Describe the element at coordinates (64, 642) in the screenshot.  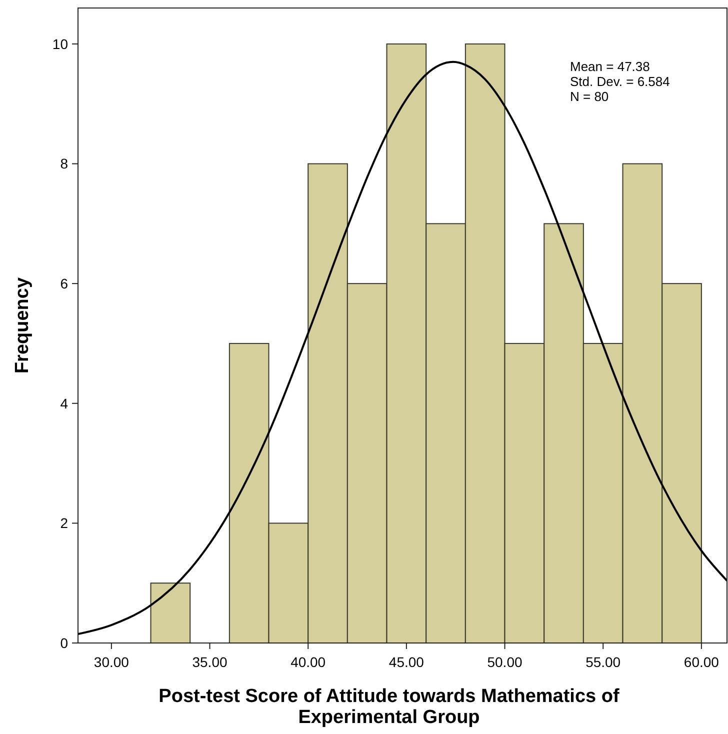
I see `y-tick-label: 0` at that location.